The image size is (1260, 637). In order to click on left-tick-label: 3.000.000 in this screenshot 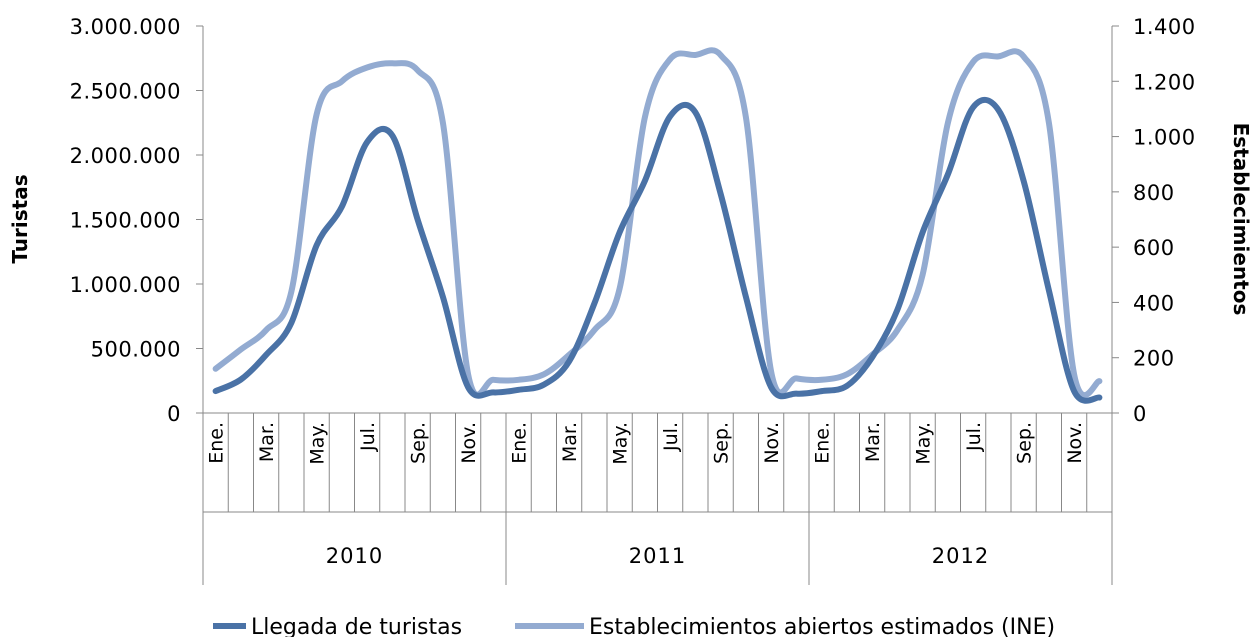, I will do `click(125, 27)`.